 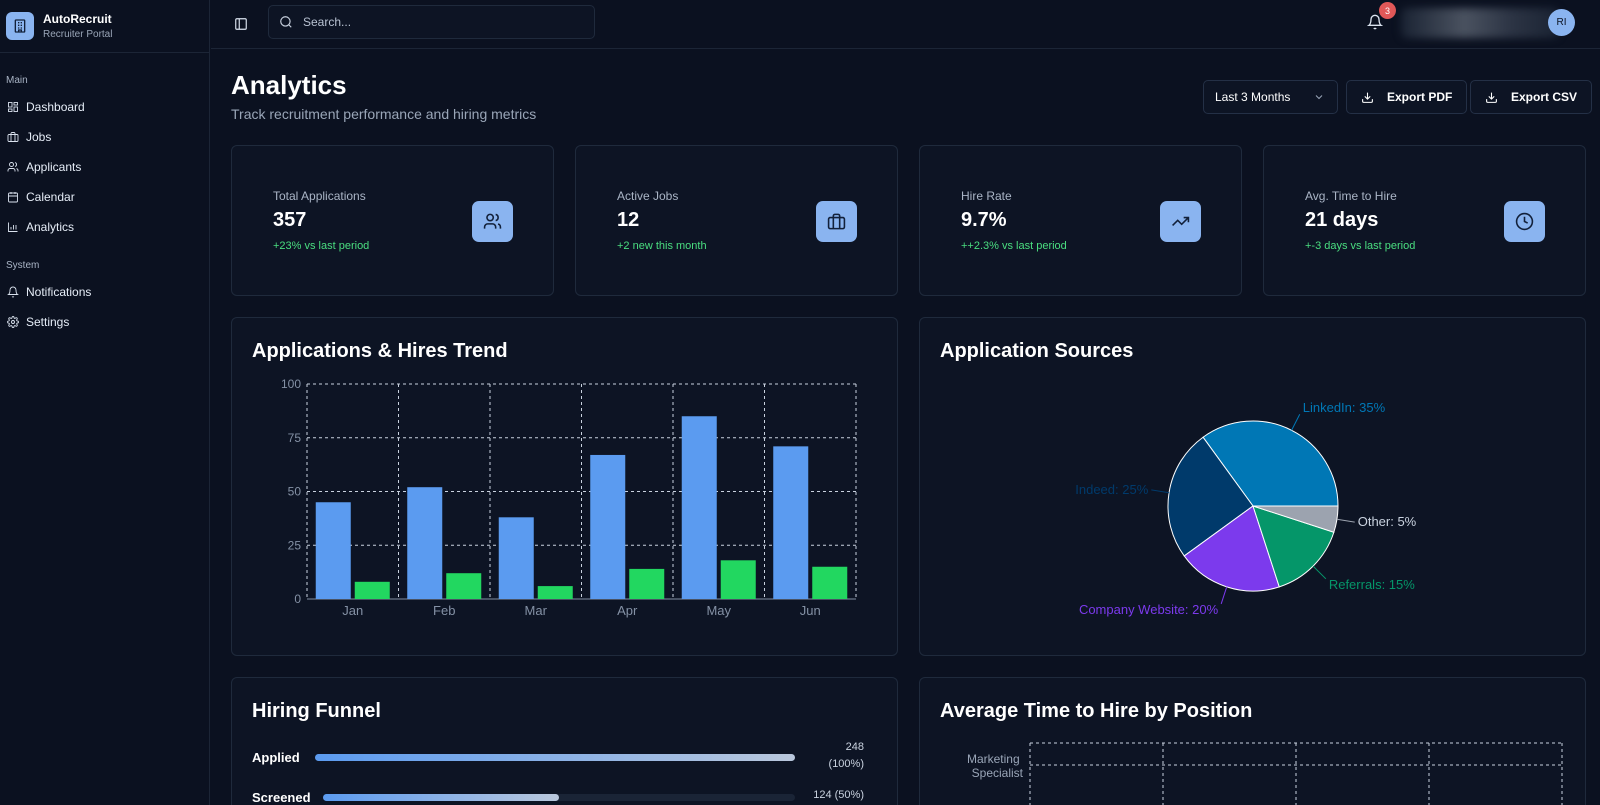 I want to click on stat-value: 21 days, so click(x=1342, y=220).